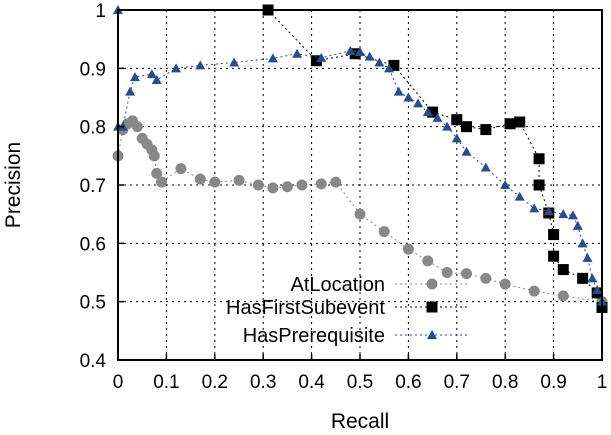 The width and height of the screenshot is (611, 435). I want to click on y-tick-label: 0.7, so click(93, 186).